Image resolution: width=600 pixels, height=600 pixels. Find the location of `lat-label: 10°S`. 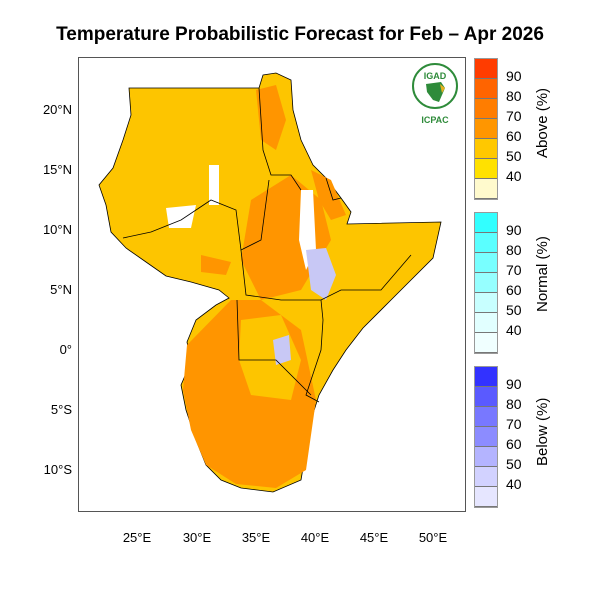

lat-label: 10°S is located at coordinates (57, 469).